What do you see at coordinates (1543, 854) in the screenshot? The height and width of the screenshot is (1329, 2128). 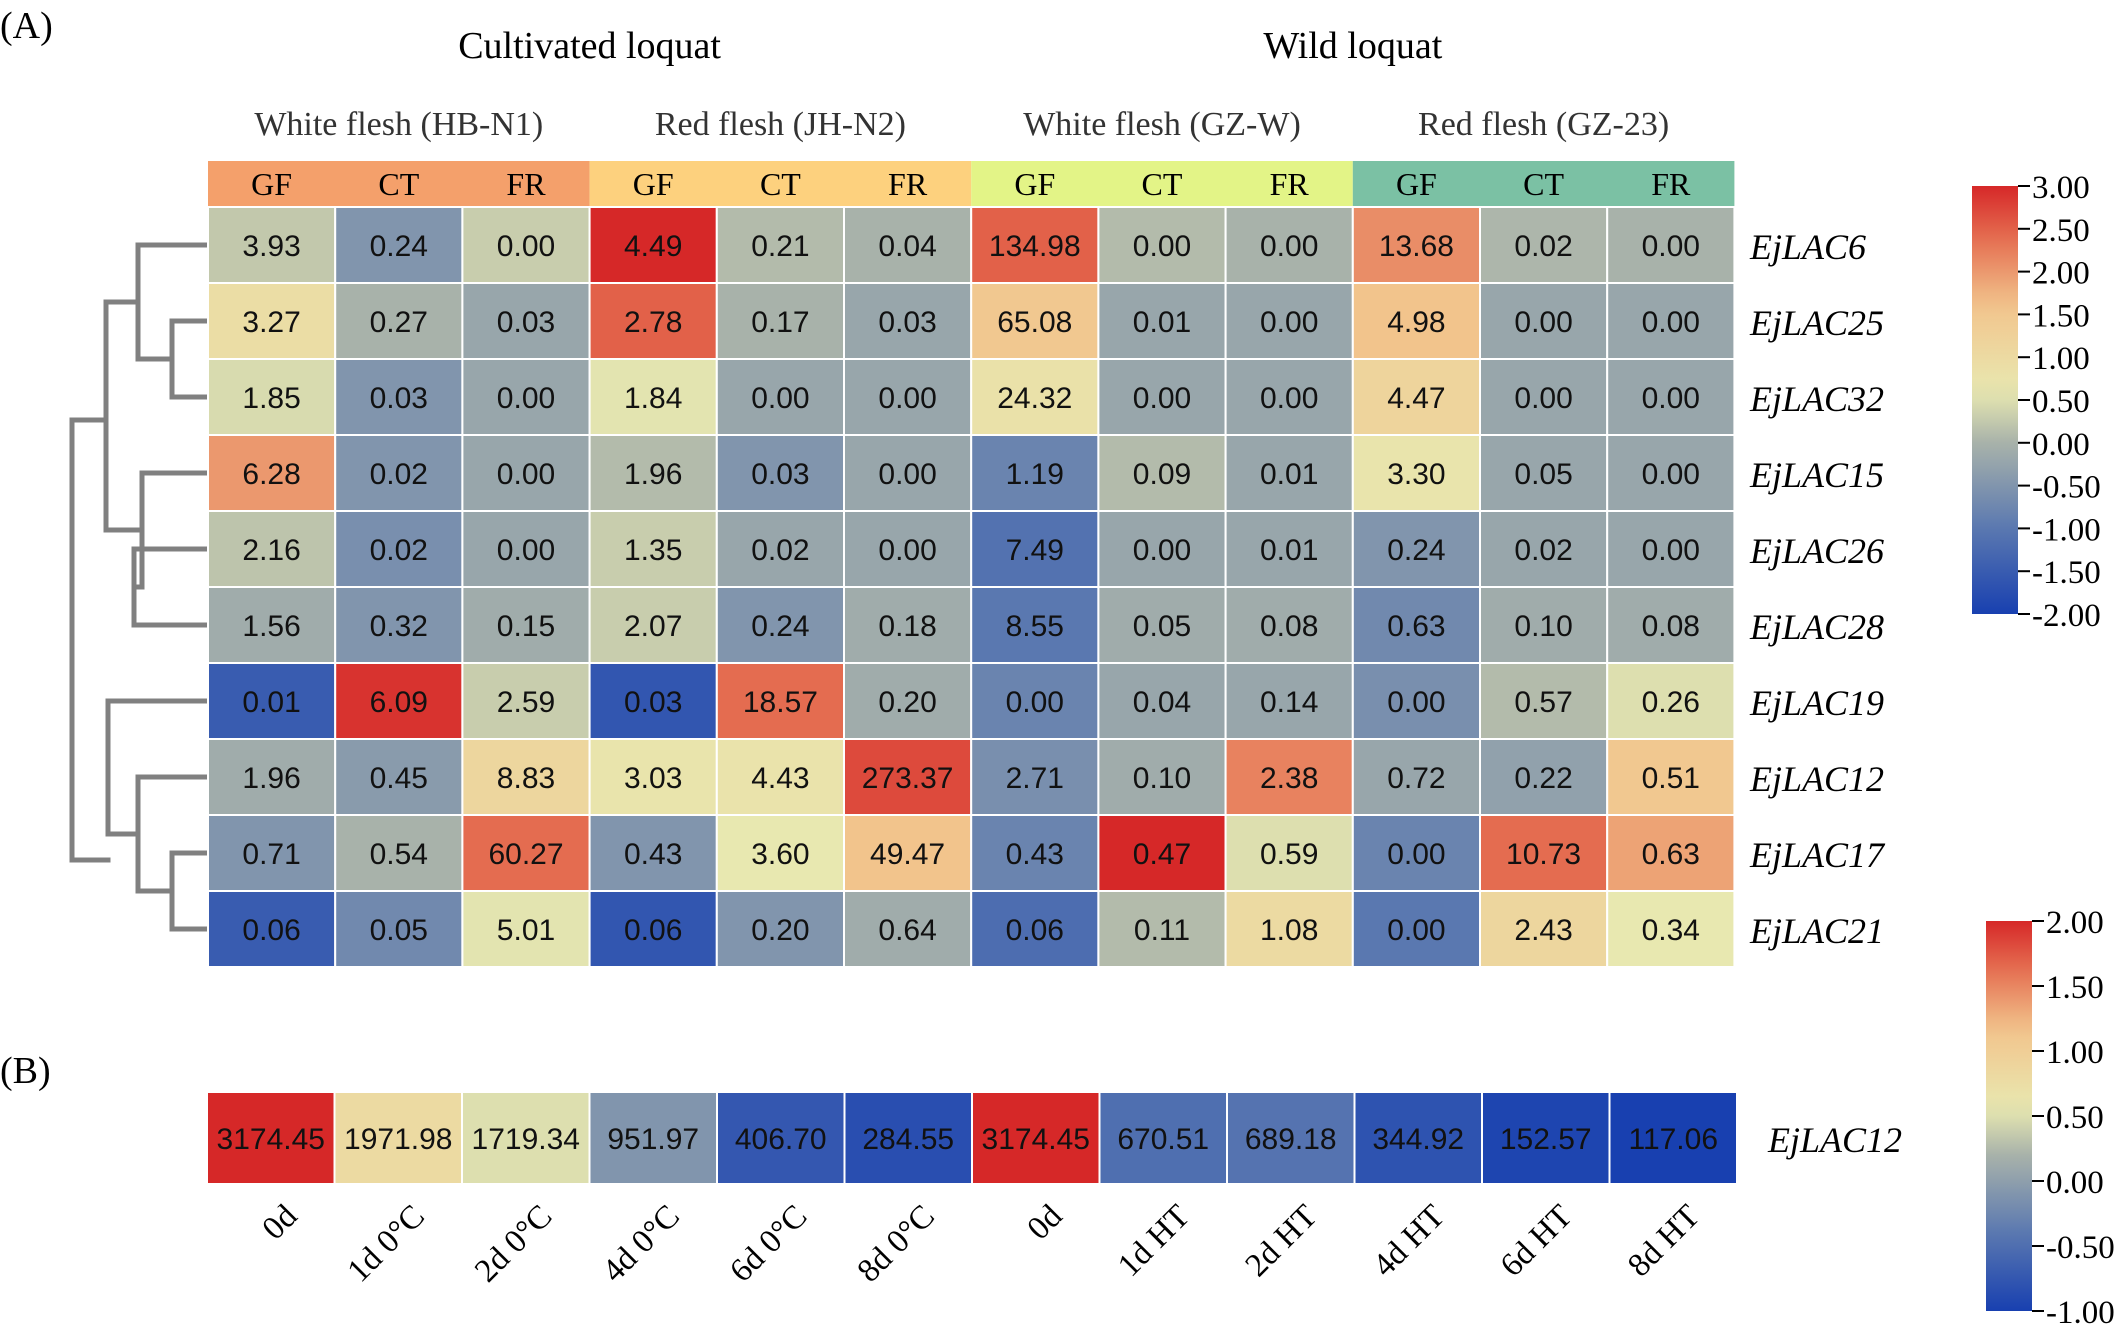 I see `cell-value: 10.73` at bounding box center [1543, 854].